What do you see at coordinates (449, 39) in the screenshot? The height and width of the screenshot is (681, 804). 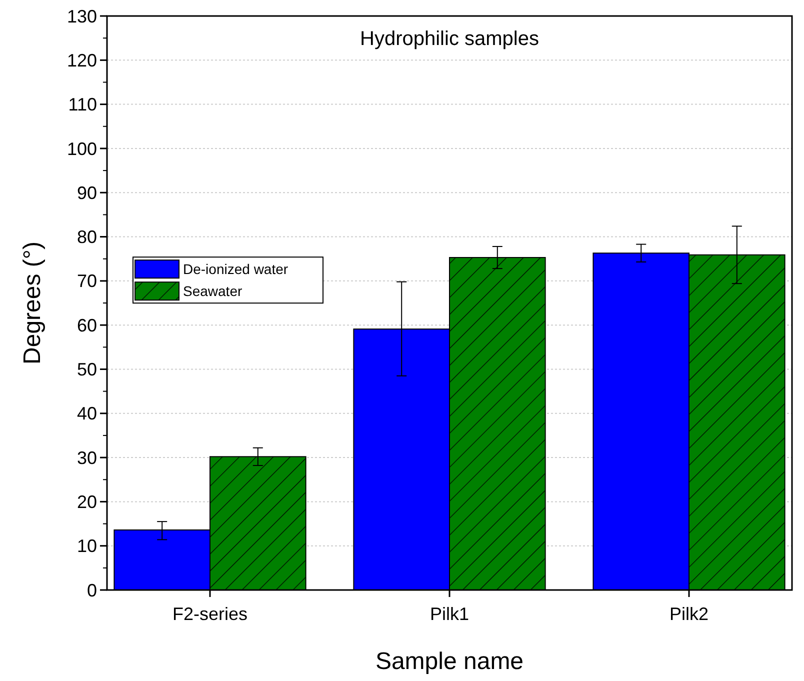 I see `text: Hydrophilic samples` at bounding box center [449, 39].